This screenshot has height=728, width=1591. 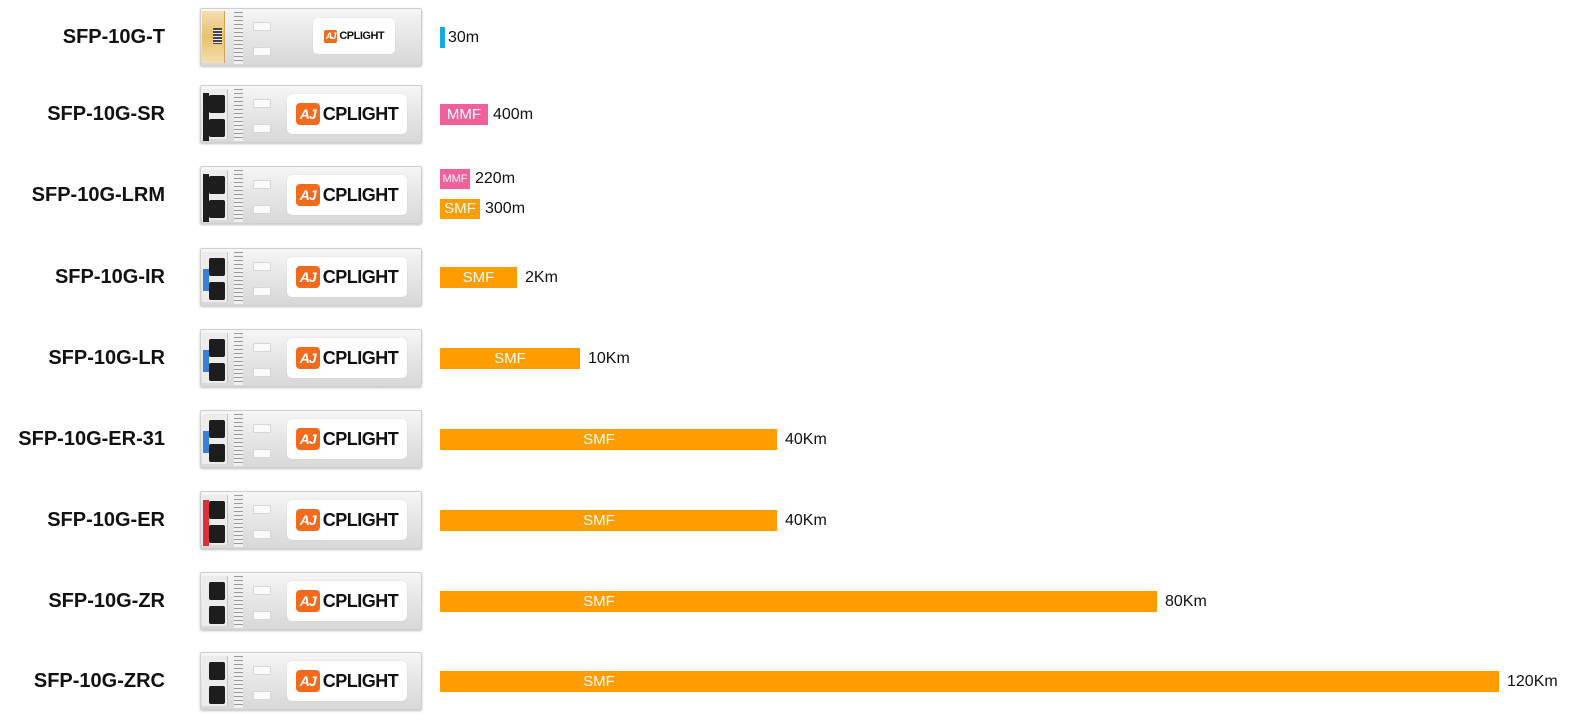 I want to click on chart-row: SFP-10G-LRM AJ CPLIGHT MMF 220m SMF 300m, so click(x=795, y=195).